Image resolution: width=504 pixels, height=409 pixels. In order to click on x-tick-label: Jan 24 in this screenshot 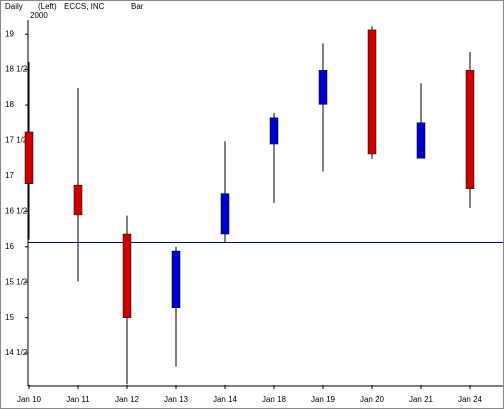, I will do `click(470, 399)`.